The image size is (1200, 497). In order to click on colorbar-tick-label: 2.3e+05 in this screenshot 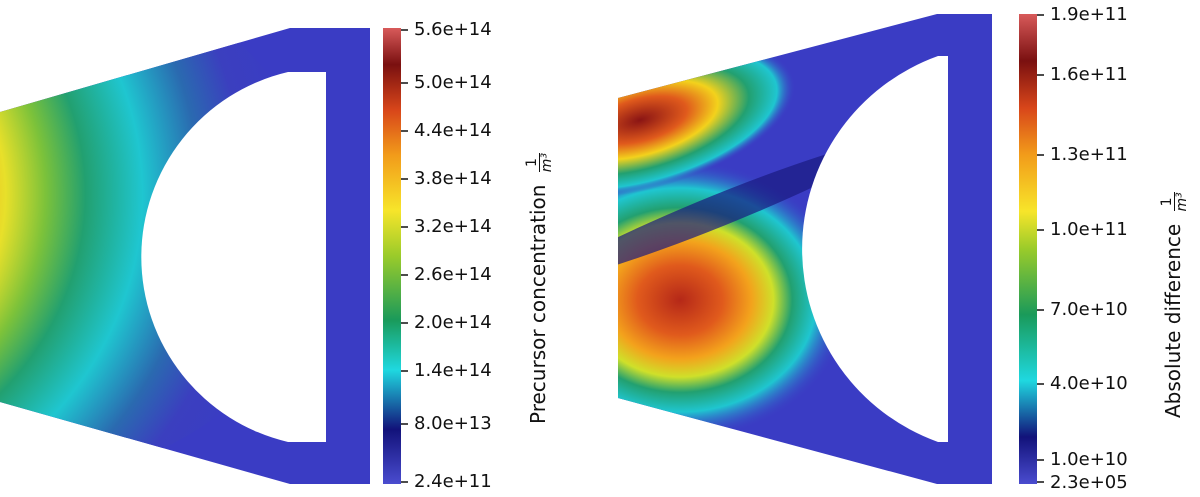, I will do `click(1089, 482)`.